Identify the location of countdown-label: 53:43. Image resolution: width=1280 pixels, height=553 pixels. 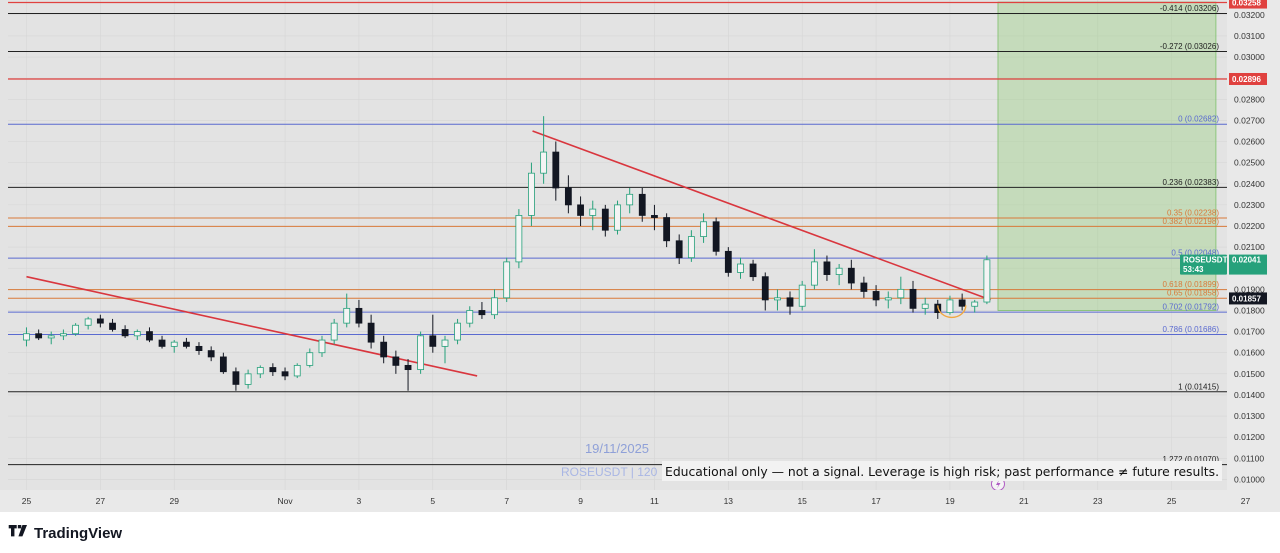
(1193, 269).